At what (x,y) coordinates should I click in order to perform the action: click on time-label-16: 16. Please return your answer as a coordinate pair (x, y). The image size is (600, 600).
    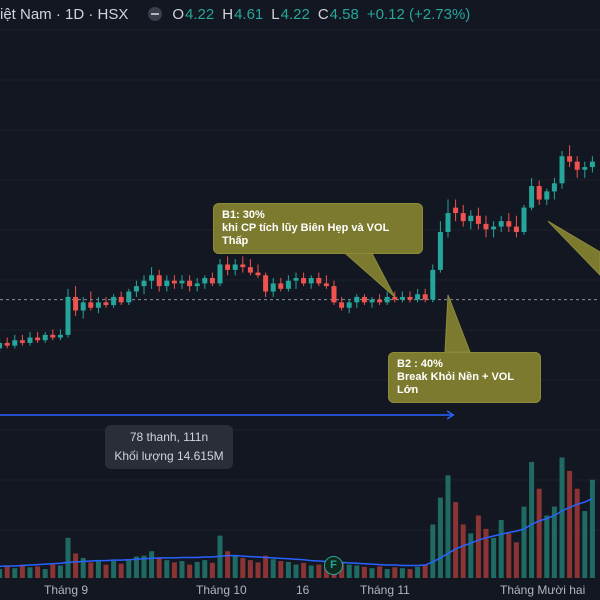
    Looking at the image, I should click on (303, 590).